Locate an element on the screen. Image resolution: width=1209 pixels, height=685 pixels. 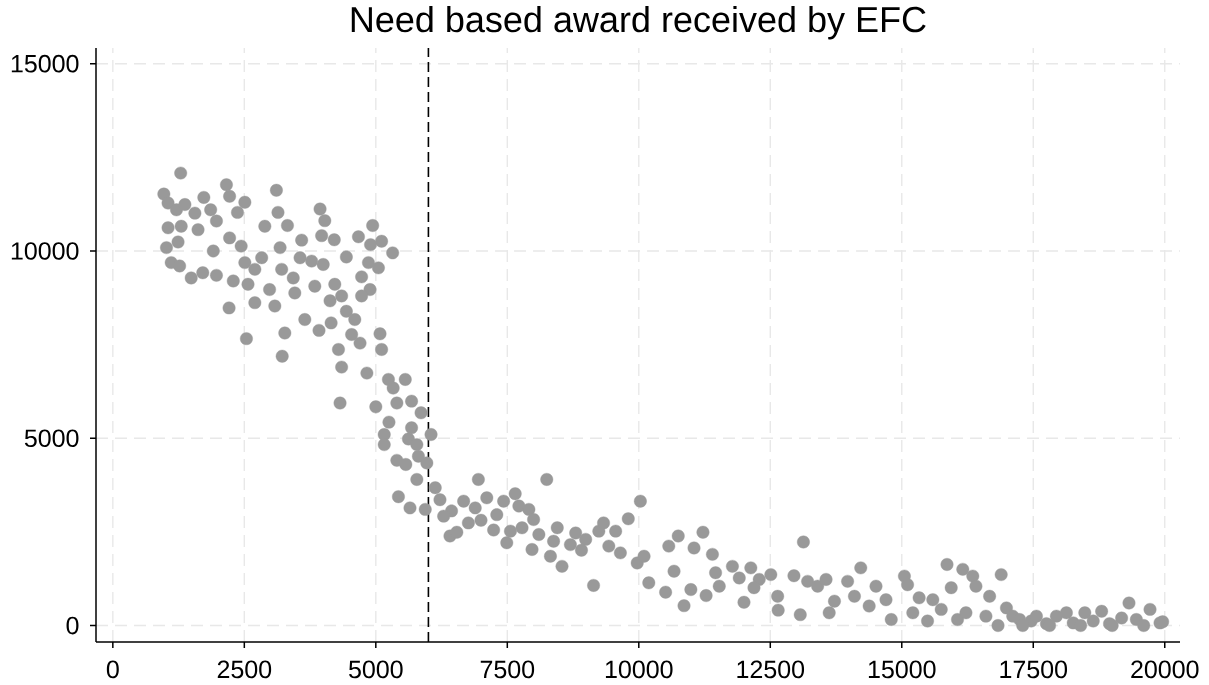
y-tick-label: 5000 is located at coordinates (51, 438).